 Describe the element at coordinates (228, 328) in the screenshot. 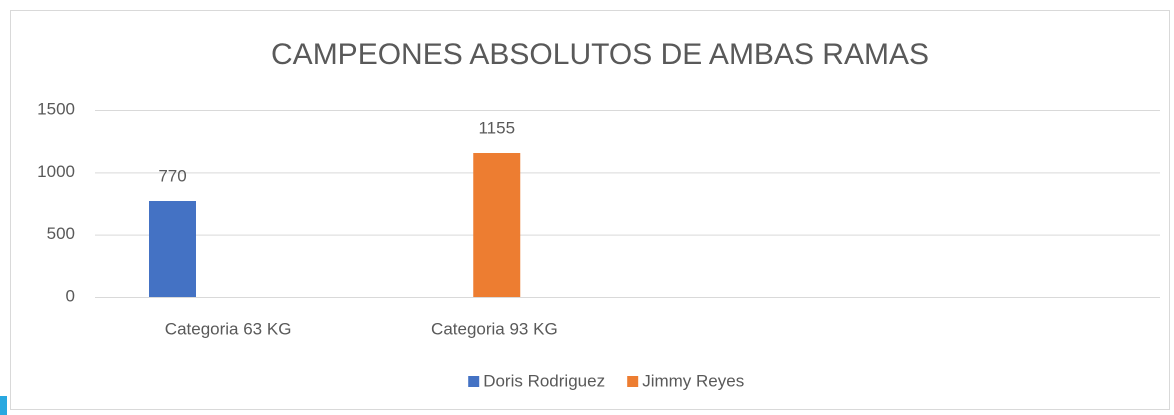

I see `x-tick-label: Categoria 63 KG` at that location.